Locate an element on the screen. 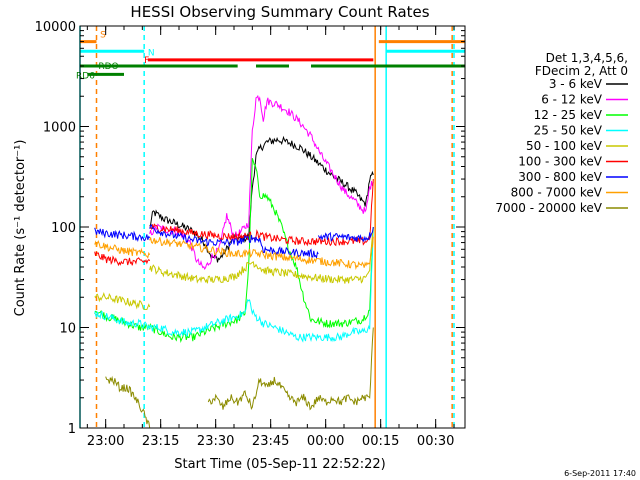 The width and height of the screenshot is (640, 480). chart-title: HESSI Observing Summary Count Rates is located at coordinates (279, 12).